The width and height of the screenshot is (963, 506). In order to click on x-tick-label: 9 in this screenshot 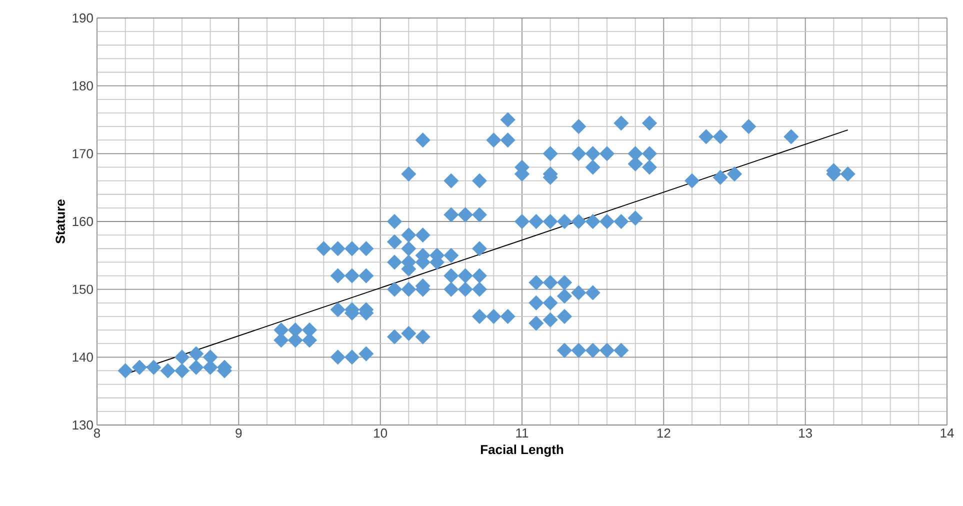, I will do `click(239, 433)`.